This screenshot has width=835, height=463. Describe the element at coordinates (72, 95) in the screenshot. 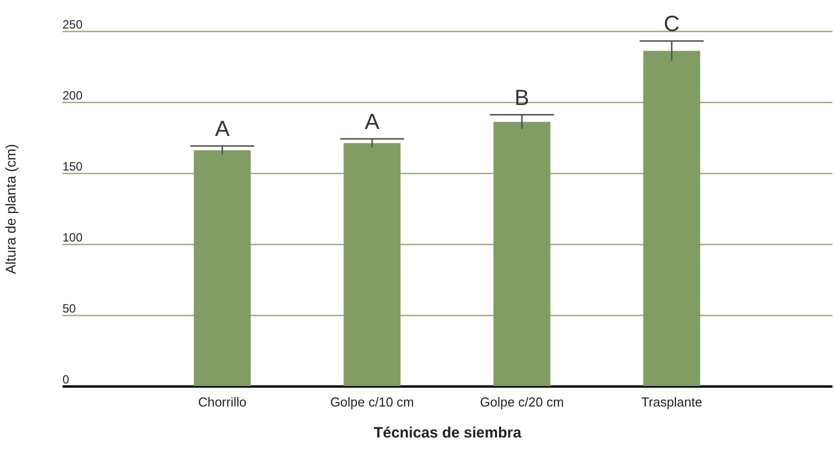

I see `y-tick-label: 200` at that location.